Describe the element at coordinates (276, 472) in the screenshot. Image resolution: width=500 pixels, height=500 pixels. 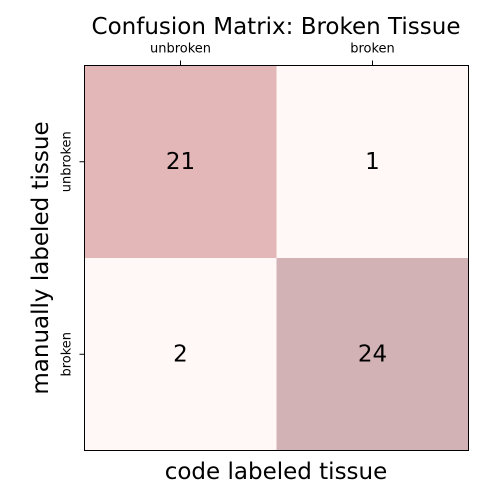
I see `x-axis-label: code labeled tissue` at that location.